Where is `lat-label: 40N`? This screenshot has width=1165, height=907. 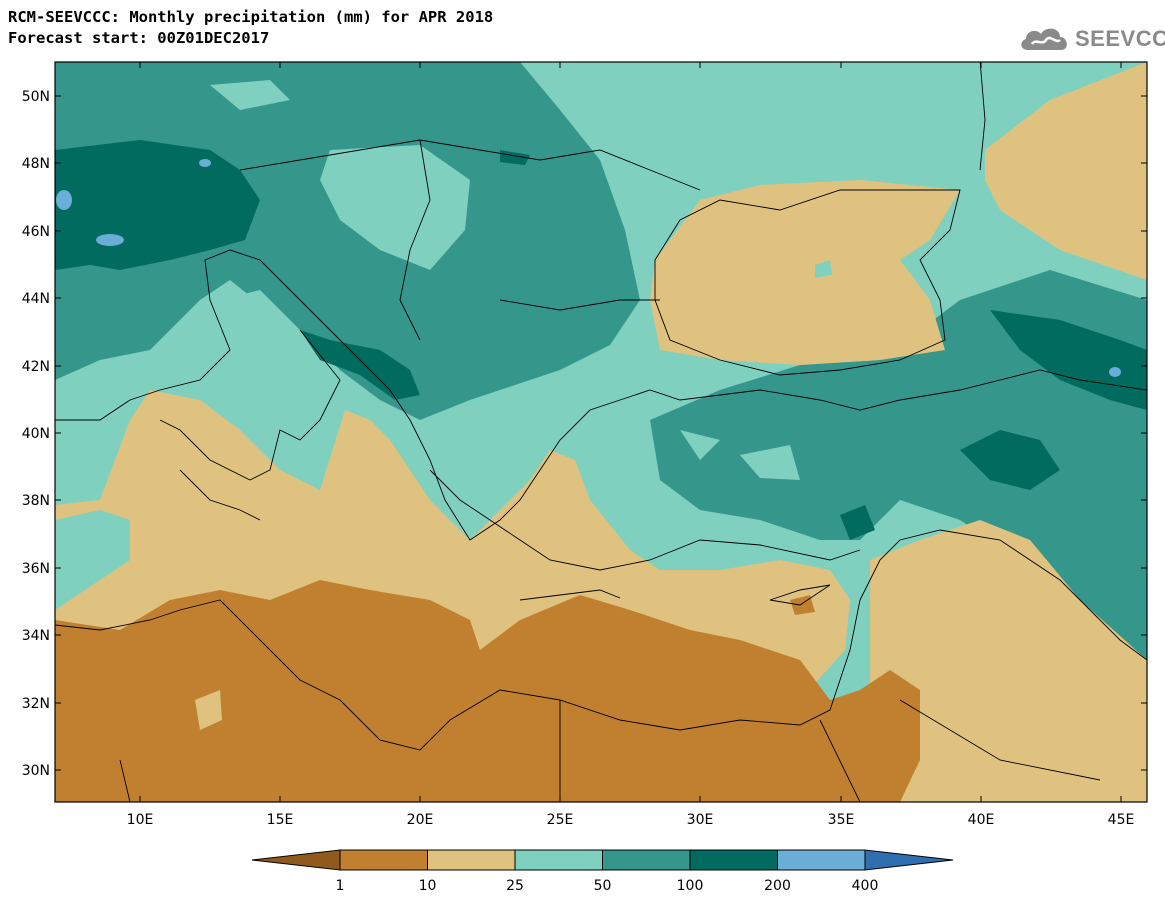 lat-label: 40N is located at coordinates (36, 434).